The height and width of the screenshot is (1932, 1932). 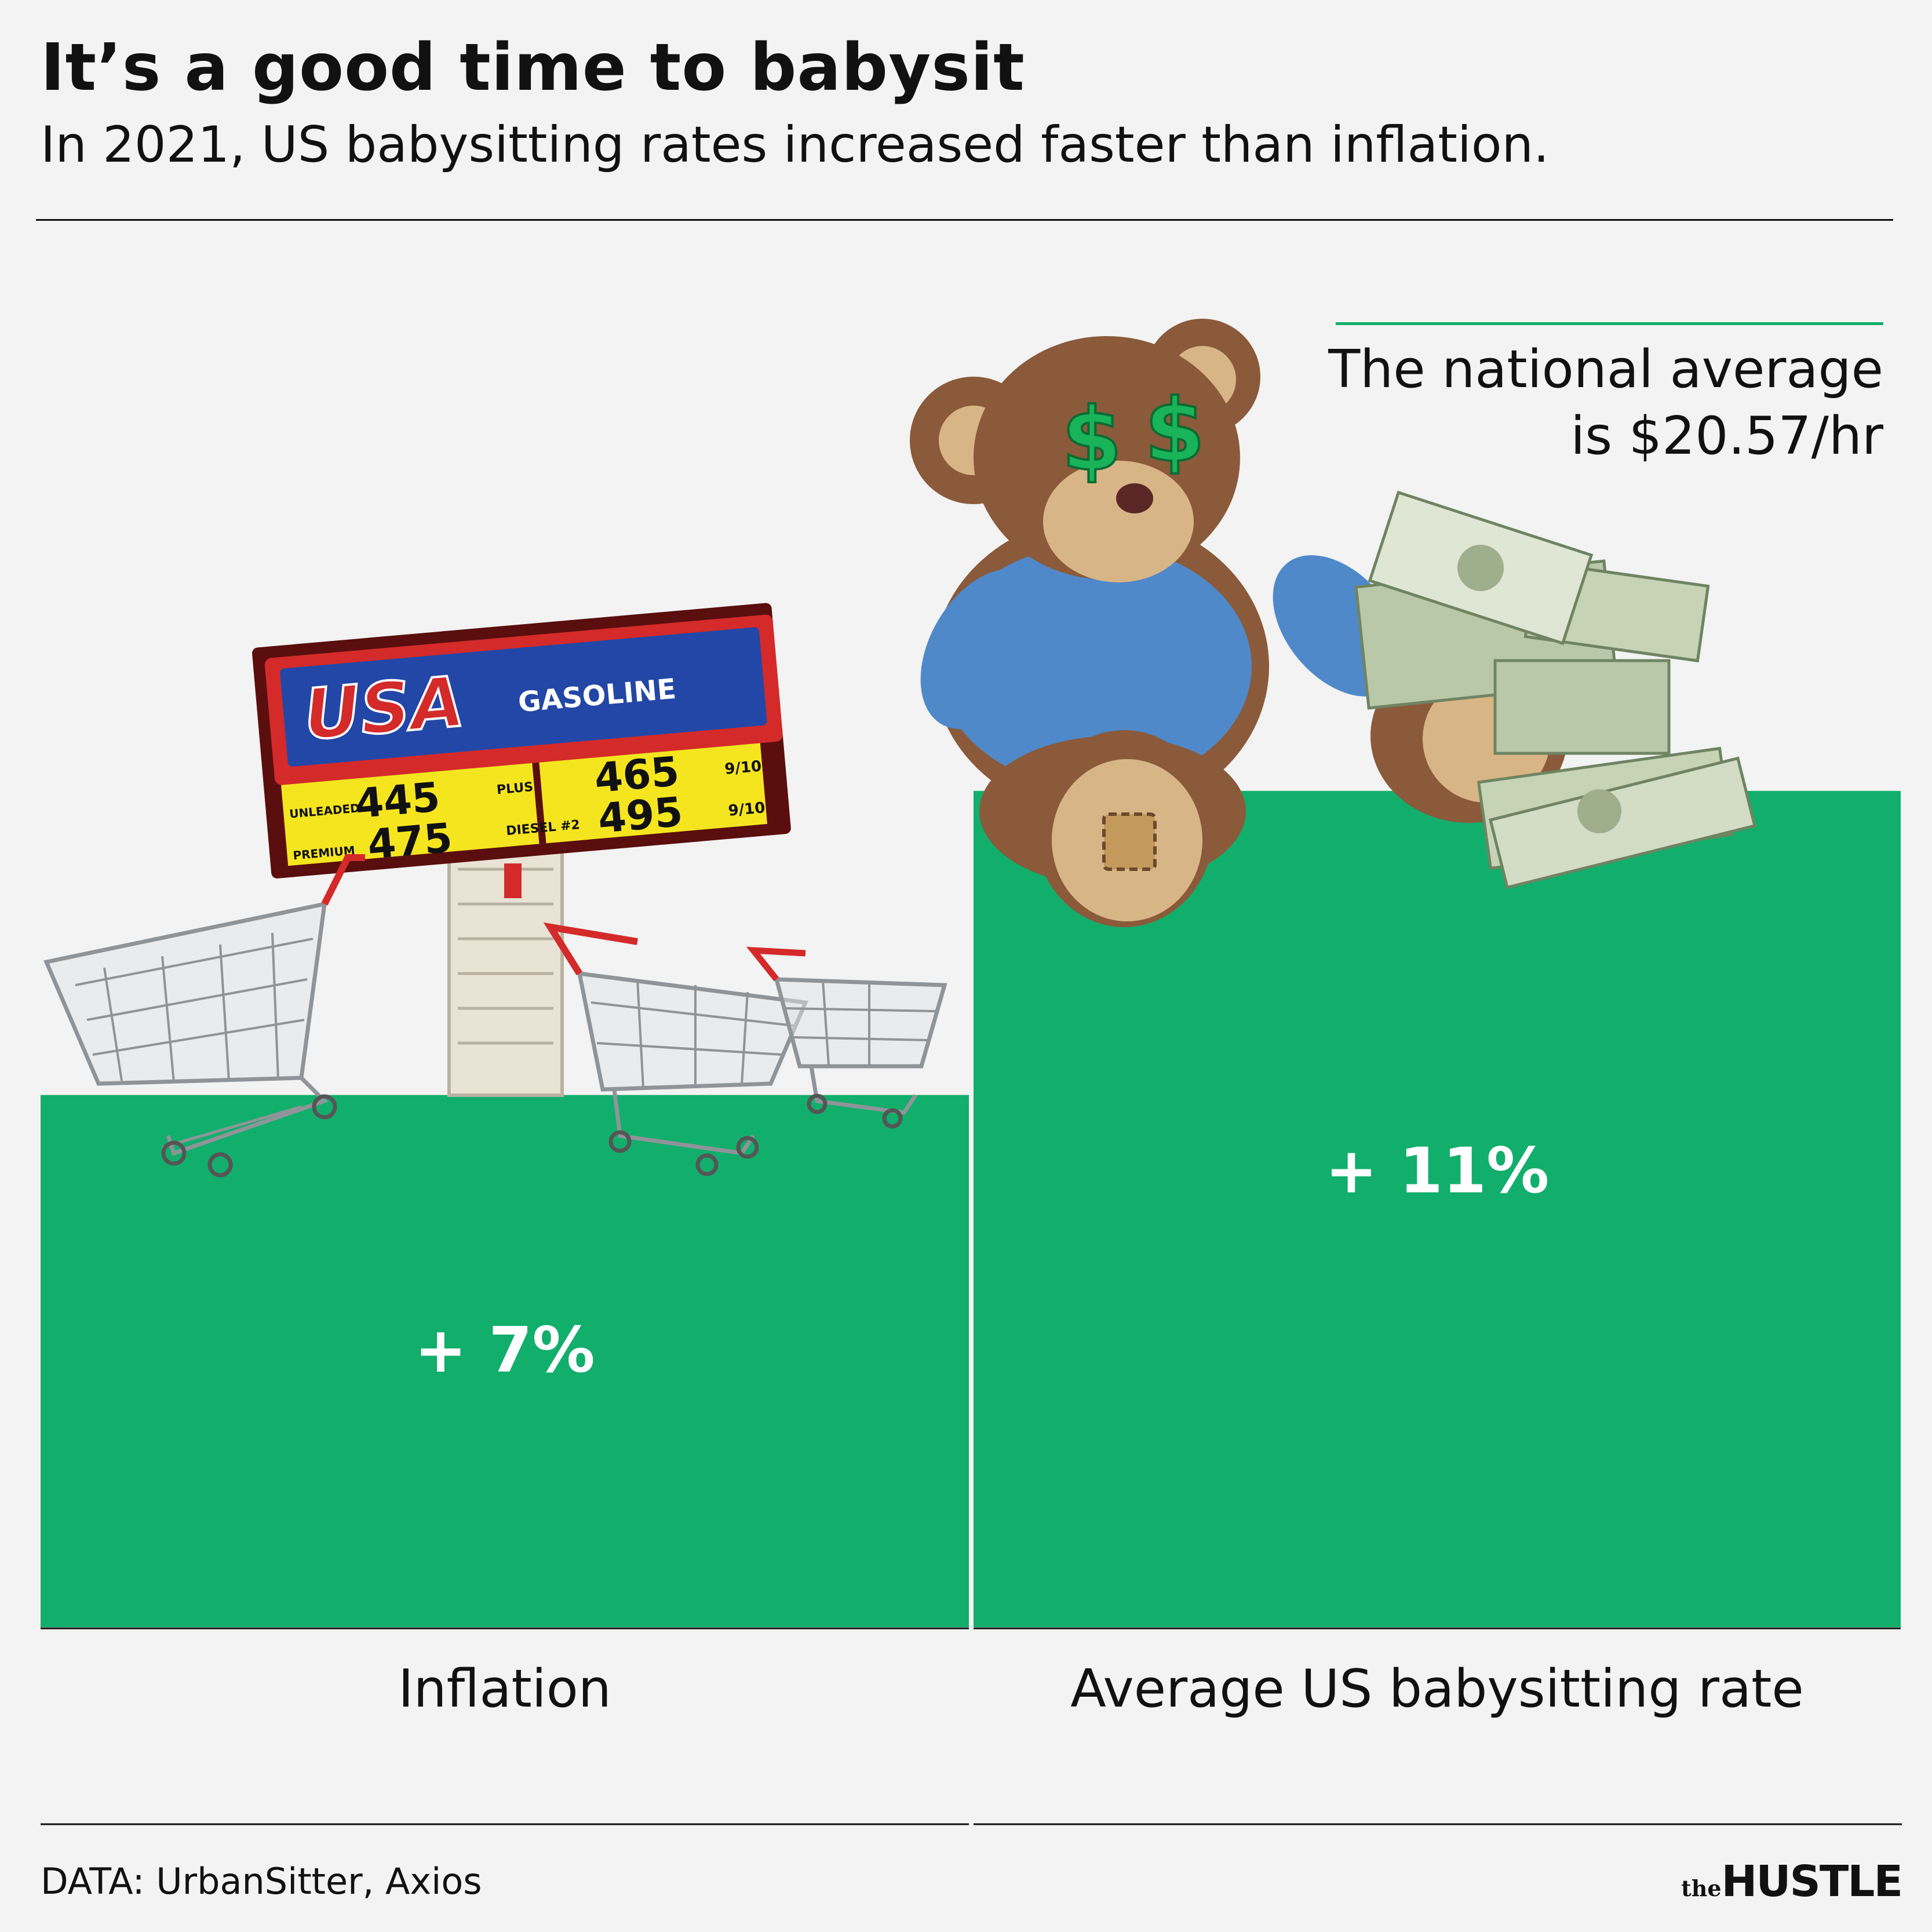 I want to click on source-note: DATA: UrbanSitter, Axios, so click(x=261, y=1881).